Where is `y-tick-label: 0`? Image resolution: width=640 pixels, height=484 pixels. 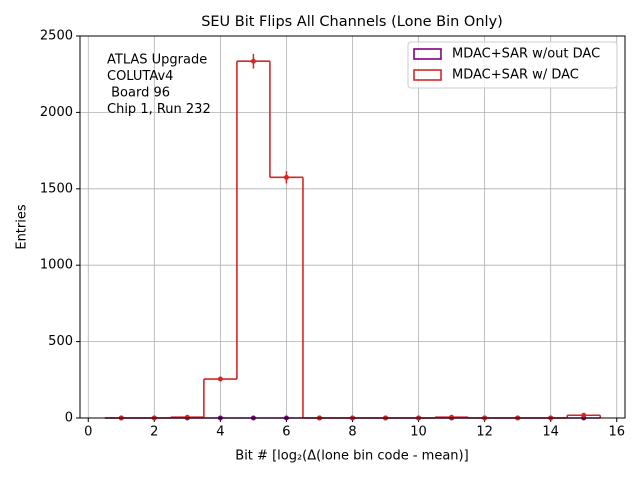
y-tick-label: 0 is located at coordinates (69, 418).